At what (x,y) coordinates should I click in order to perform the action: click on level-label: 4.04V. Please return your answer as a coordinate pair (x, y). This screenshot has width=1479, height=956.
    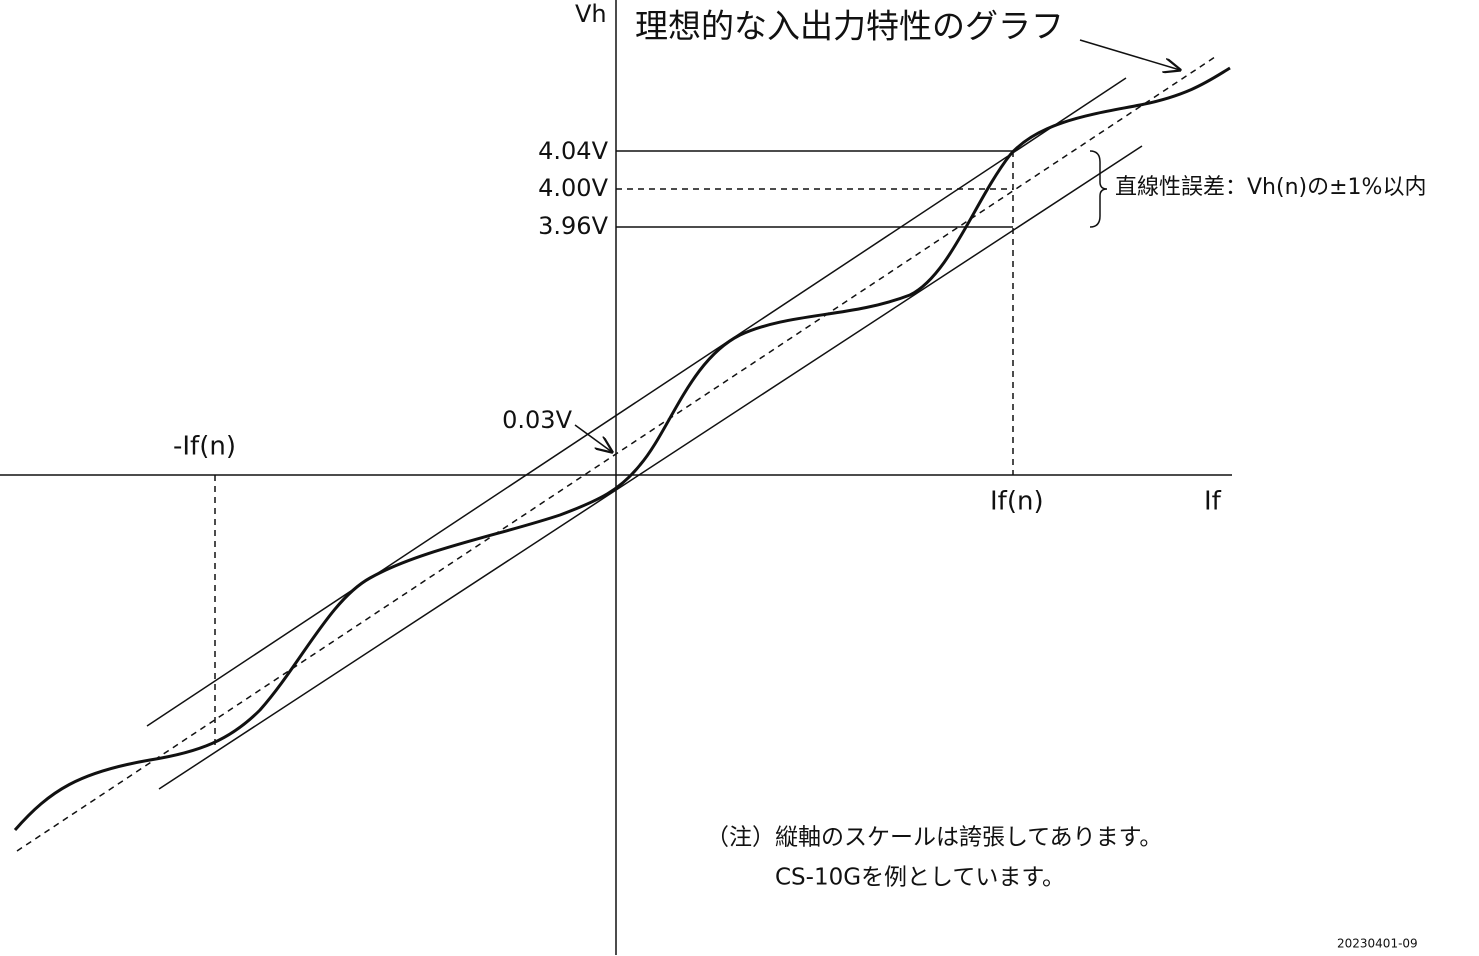
    Looking at the image, I should click on (573, 151).